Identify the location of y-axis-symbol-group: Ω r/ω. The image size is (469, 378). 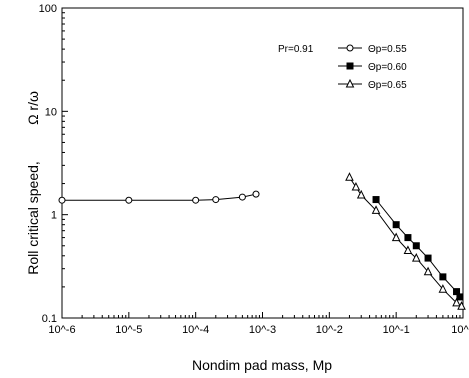
(33, 108).